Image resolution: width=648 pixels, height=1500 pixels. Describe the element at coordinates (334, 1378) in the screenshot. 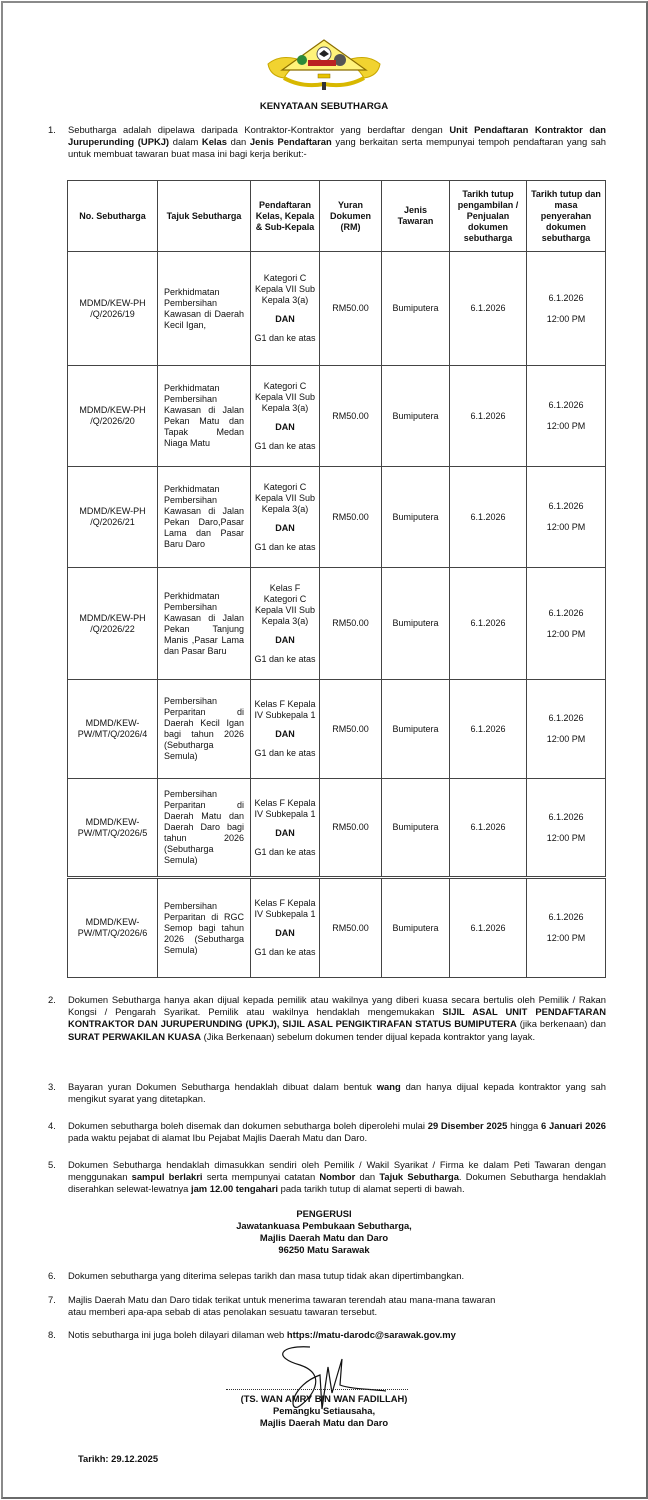

I see `signature` at that location.